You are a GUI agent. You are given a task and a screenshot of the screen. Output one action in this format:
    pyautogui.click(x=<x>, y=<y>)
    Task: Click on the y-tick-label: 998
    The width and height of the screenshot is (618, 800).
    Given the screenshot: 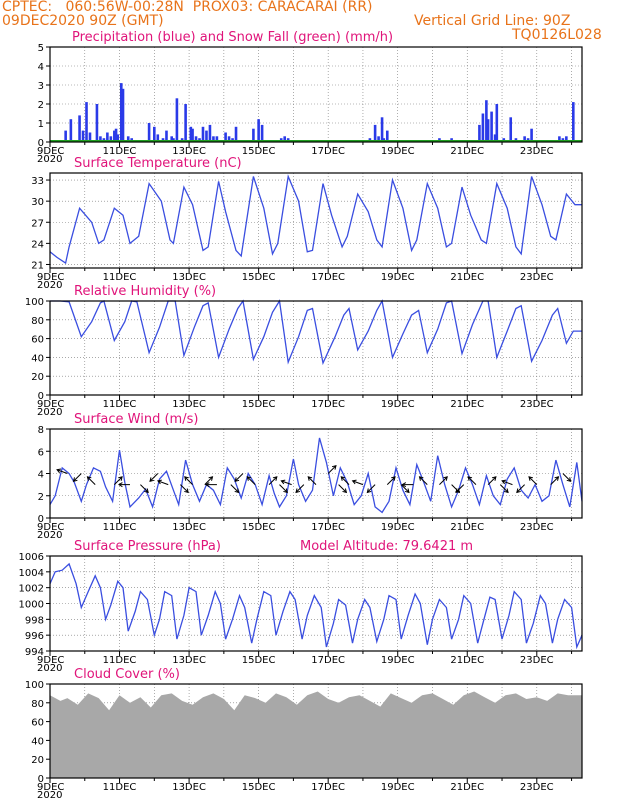 What is the action you would take?
    pyautogui.click(x=34, y=620)
    